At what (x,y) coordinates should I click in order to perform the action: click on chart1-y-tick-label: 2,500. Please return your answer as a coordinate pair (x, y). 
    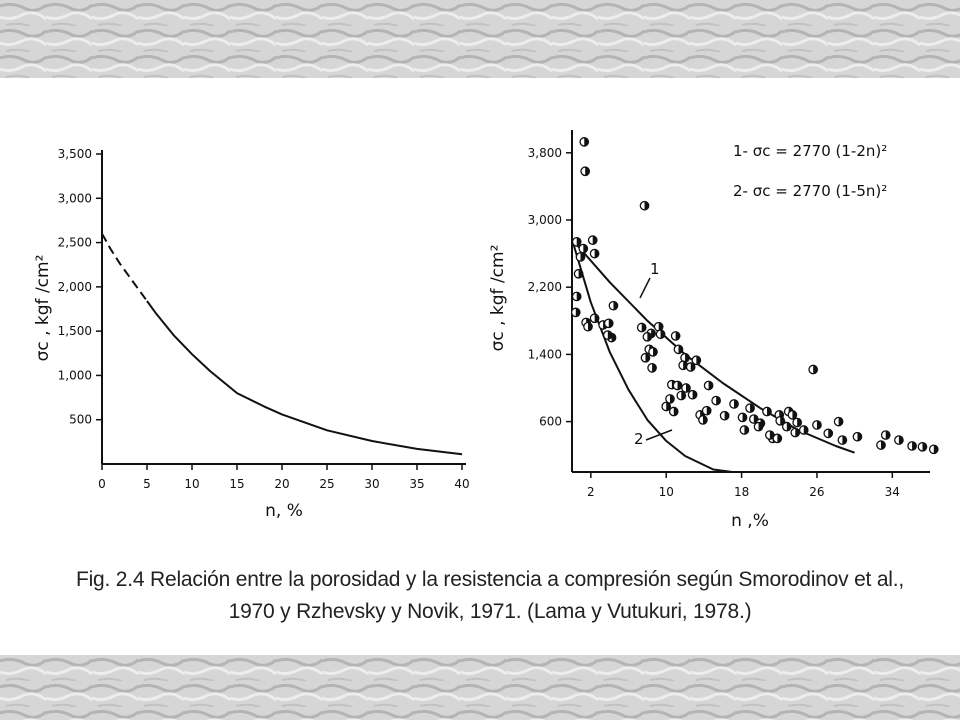
    Looking at the image, I should click on (75, 243).